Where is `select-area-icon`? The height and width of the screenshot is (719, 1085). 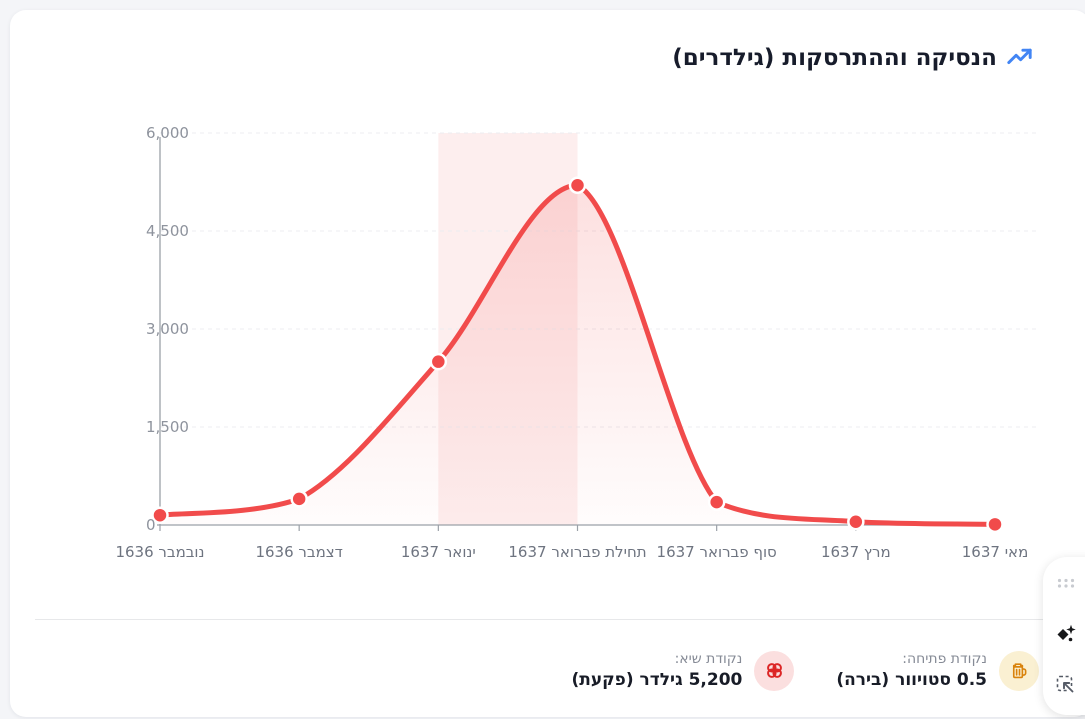 select-area-icon is located at coordinates (1066, 685).